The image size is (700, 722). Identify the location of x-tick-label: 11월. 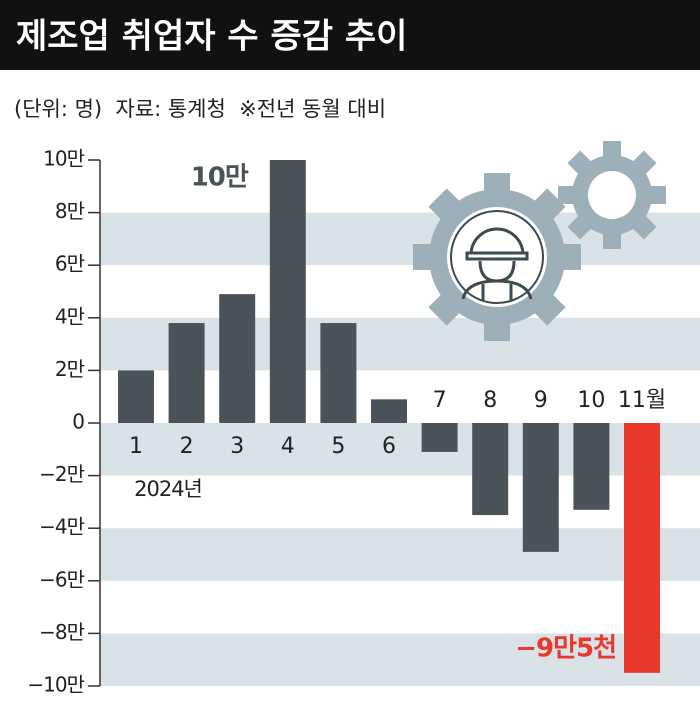
(642, 400).